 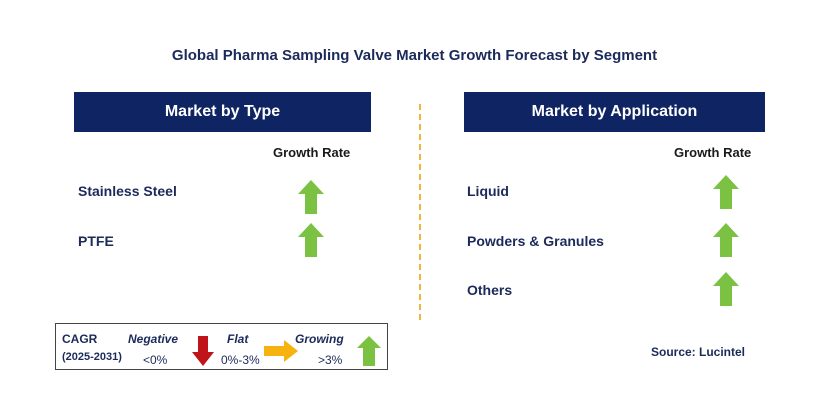 I want to click on legend-growing-range: >3%, so click(x=330, y=360).